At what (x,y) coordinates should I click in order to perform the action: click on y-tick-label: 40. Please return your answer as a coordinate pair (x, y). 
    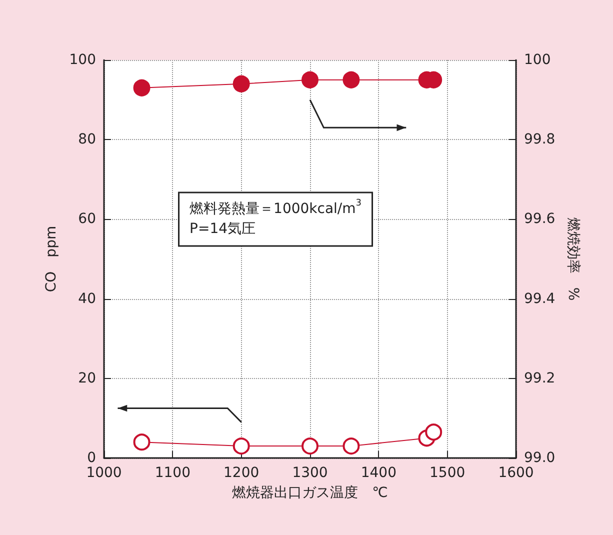
    Looking at the image, I should click on (87, 298).